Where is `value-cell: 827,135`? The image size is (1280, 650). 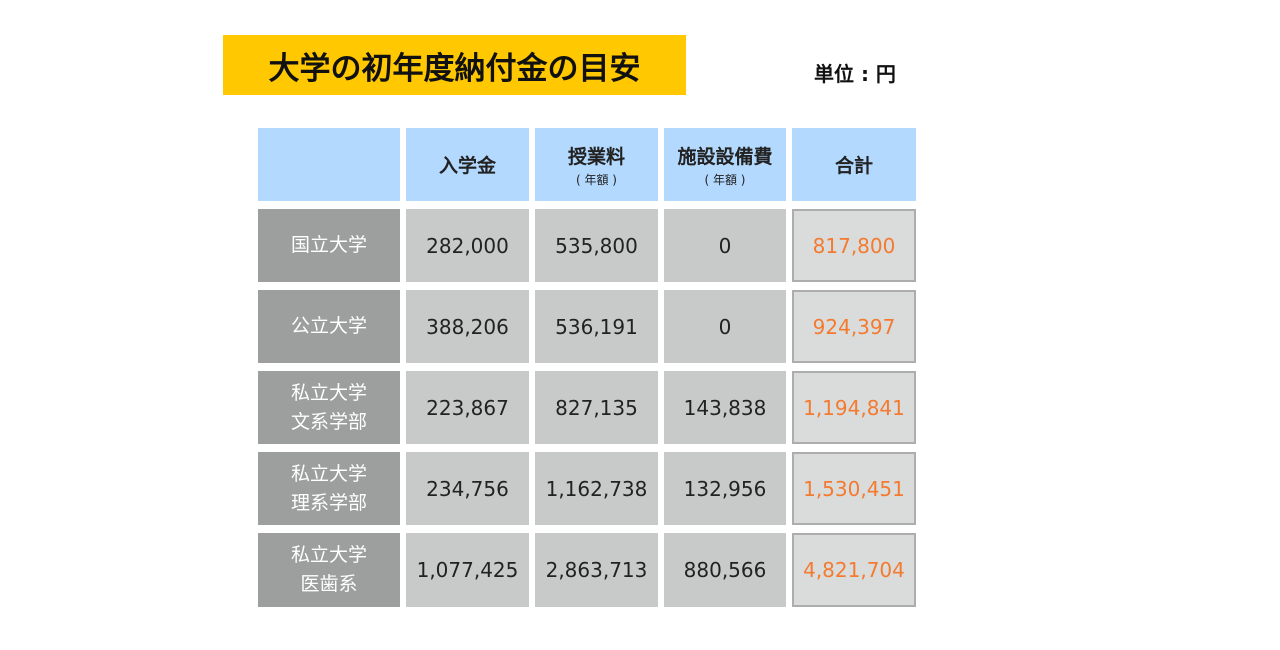 value-cell: 827,135 is located at coordinates (596, 407).